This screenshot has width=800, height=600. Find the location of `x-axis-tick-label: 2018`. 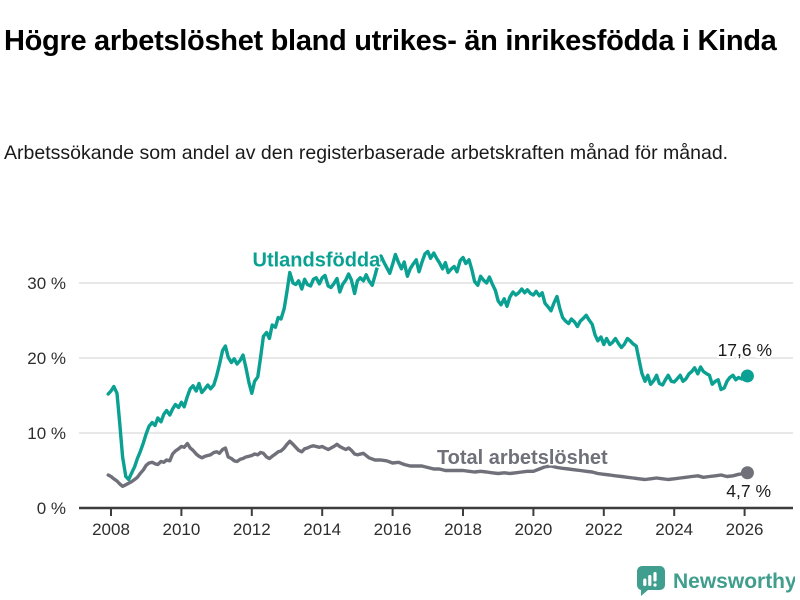

x-axis-tick-label: 2018 is located at coordinates (463, 529).